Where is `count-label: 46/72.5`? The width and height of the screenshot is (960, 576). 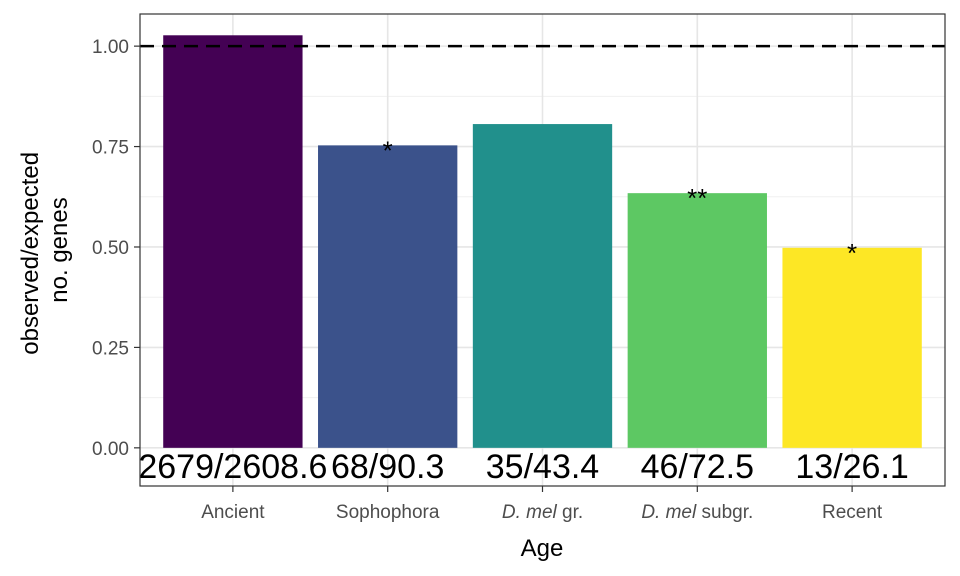 count-label: 46/72.5 is located at coordinates (697, 467).